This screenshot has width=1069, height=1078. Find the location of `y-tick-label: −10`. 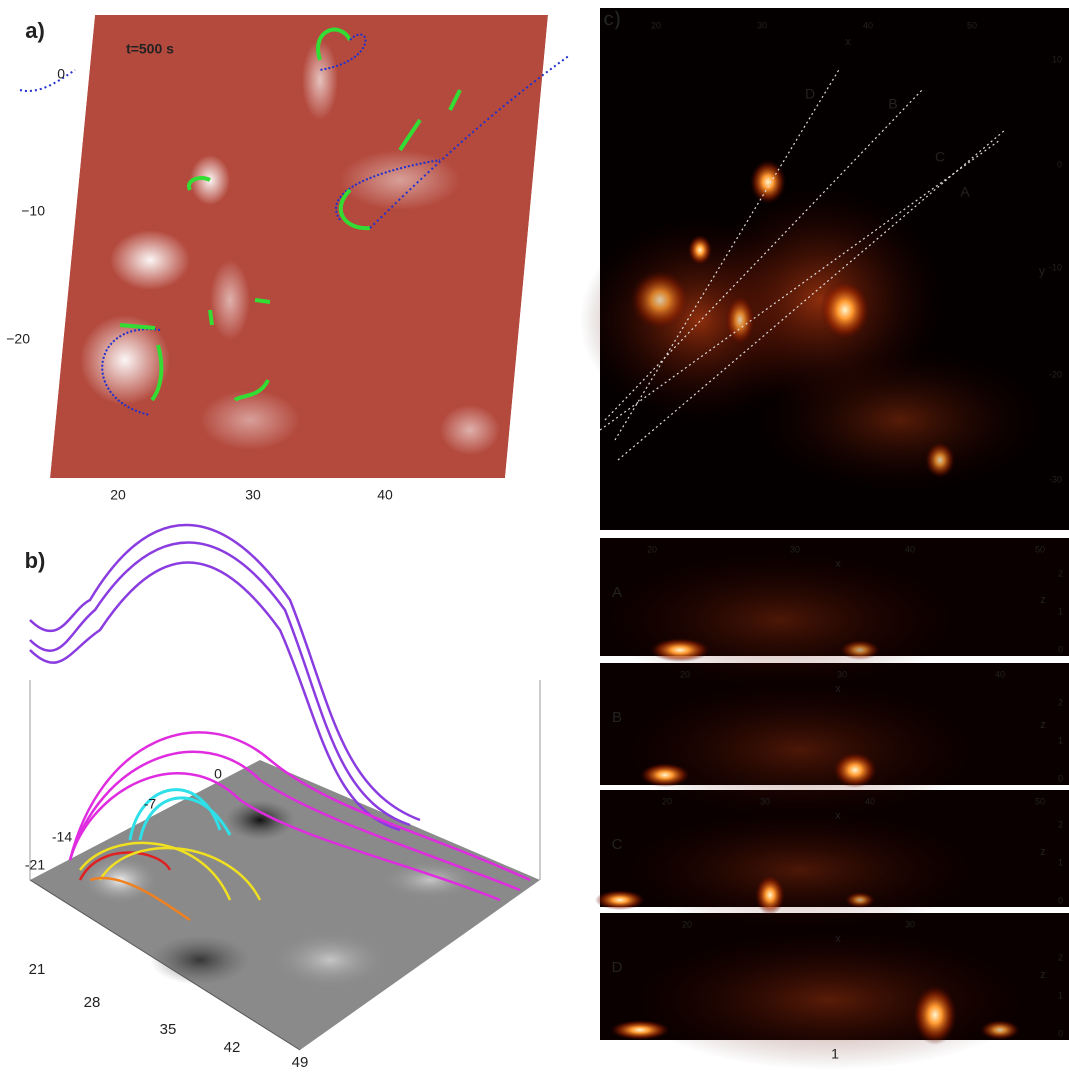

y-tick-label: −10 is located at coordinates (33, 211).